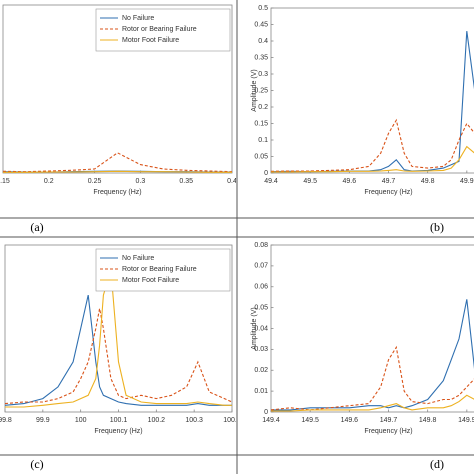 The image size is (474, 474). Describe the element at coordinates (350, 181) in the screenshot. I see `x-tick-label: 49.6` at that location.